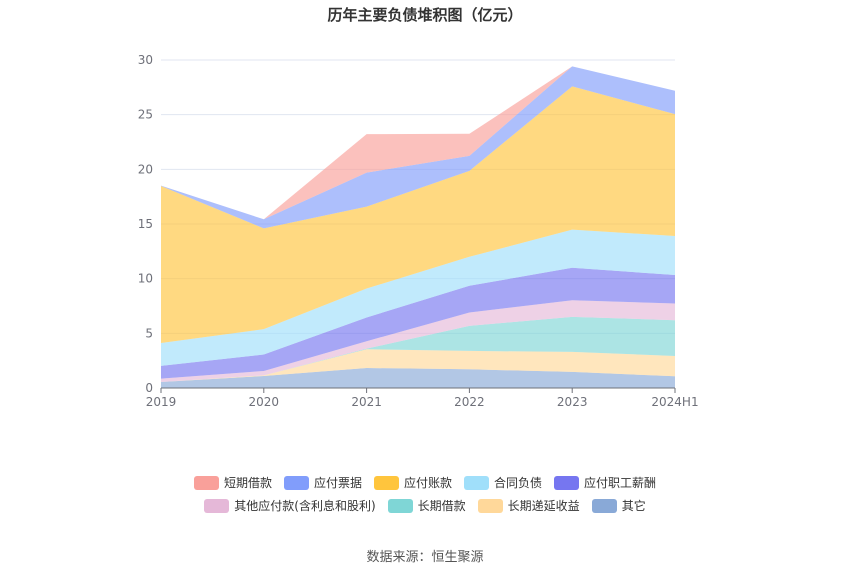 This screenshot has height=575, width=850. I want to click on legend-item: 其他应付款(含利息和股利), so click(290, 505).